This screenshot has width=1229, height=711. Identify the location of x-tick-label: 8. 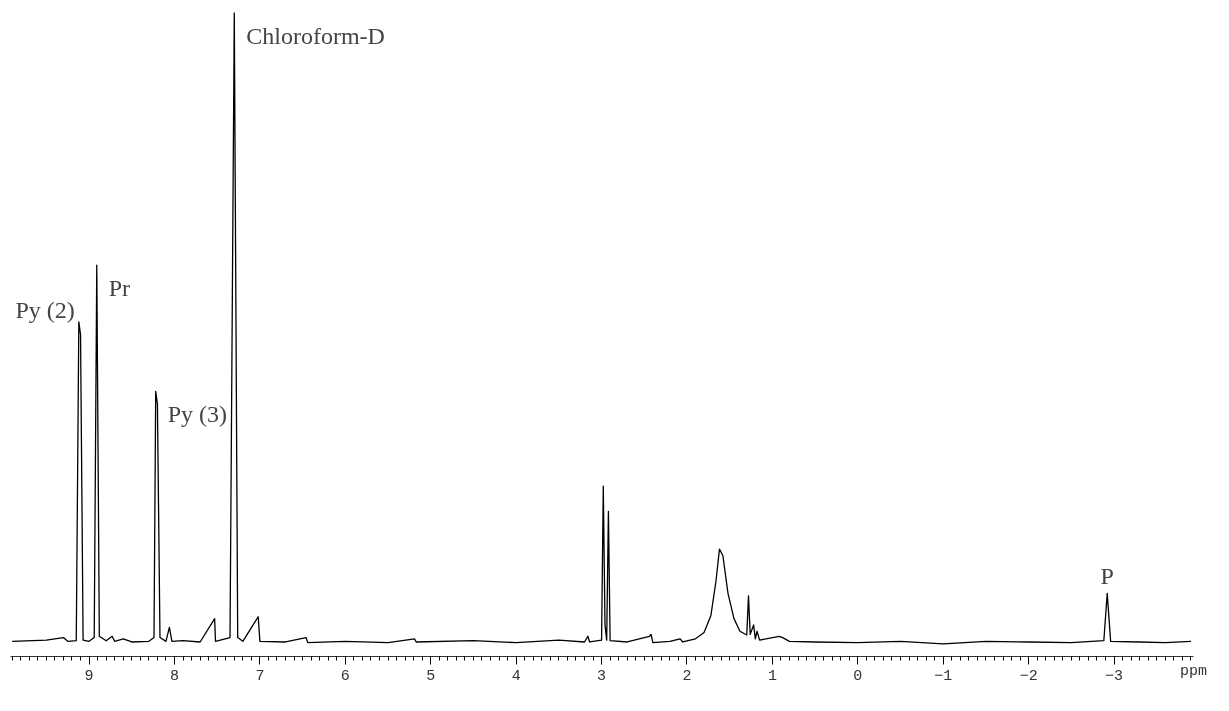
(175, 676).